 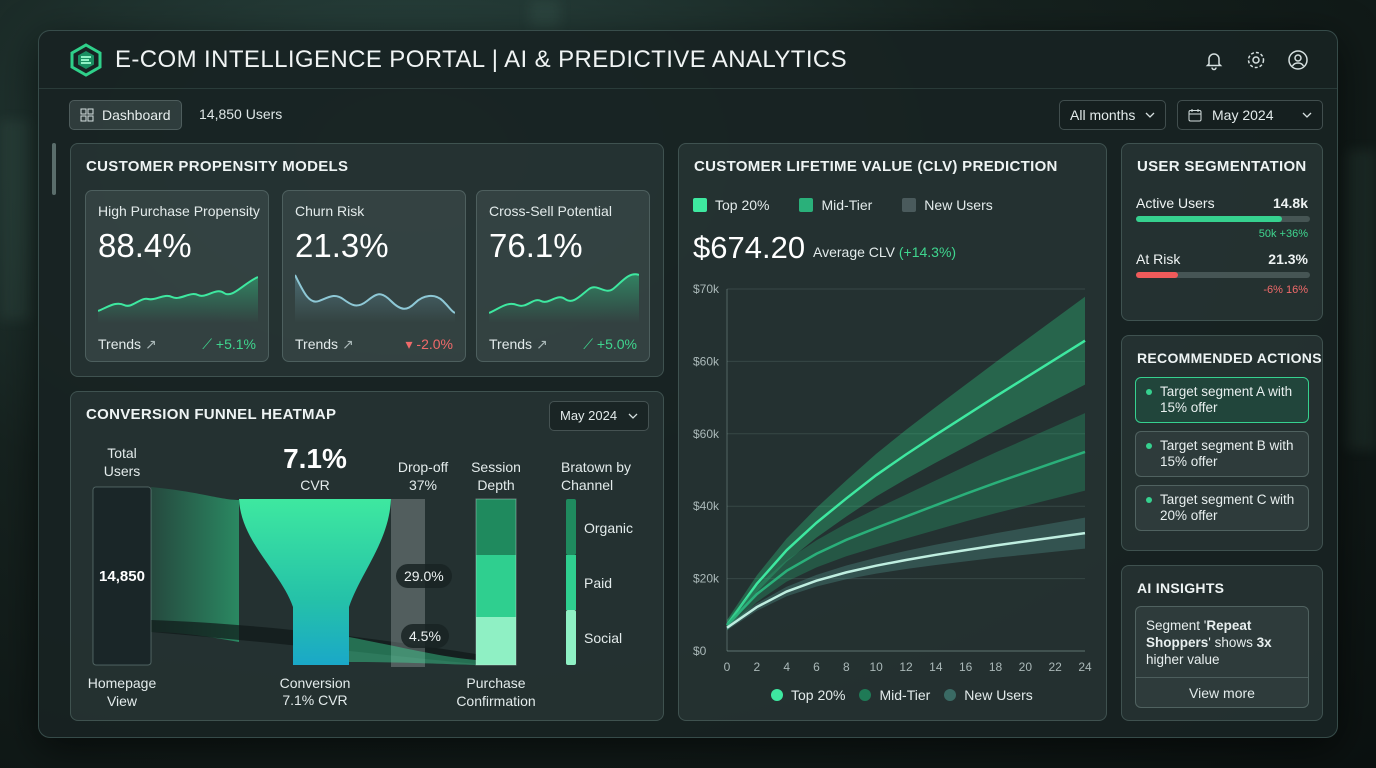 I want to click on y-tick-label: $0, so click(x=700, y=651).